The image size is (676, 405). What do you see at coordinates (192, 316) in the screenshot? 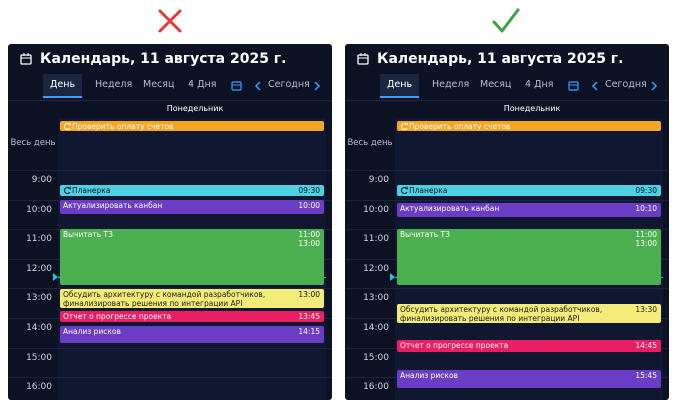
I see `event: Отчет о прогрессе проекта 13:45` at bounding box center [192, 316].